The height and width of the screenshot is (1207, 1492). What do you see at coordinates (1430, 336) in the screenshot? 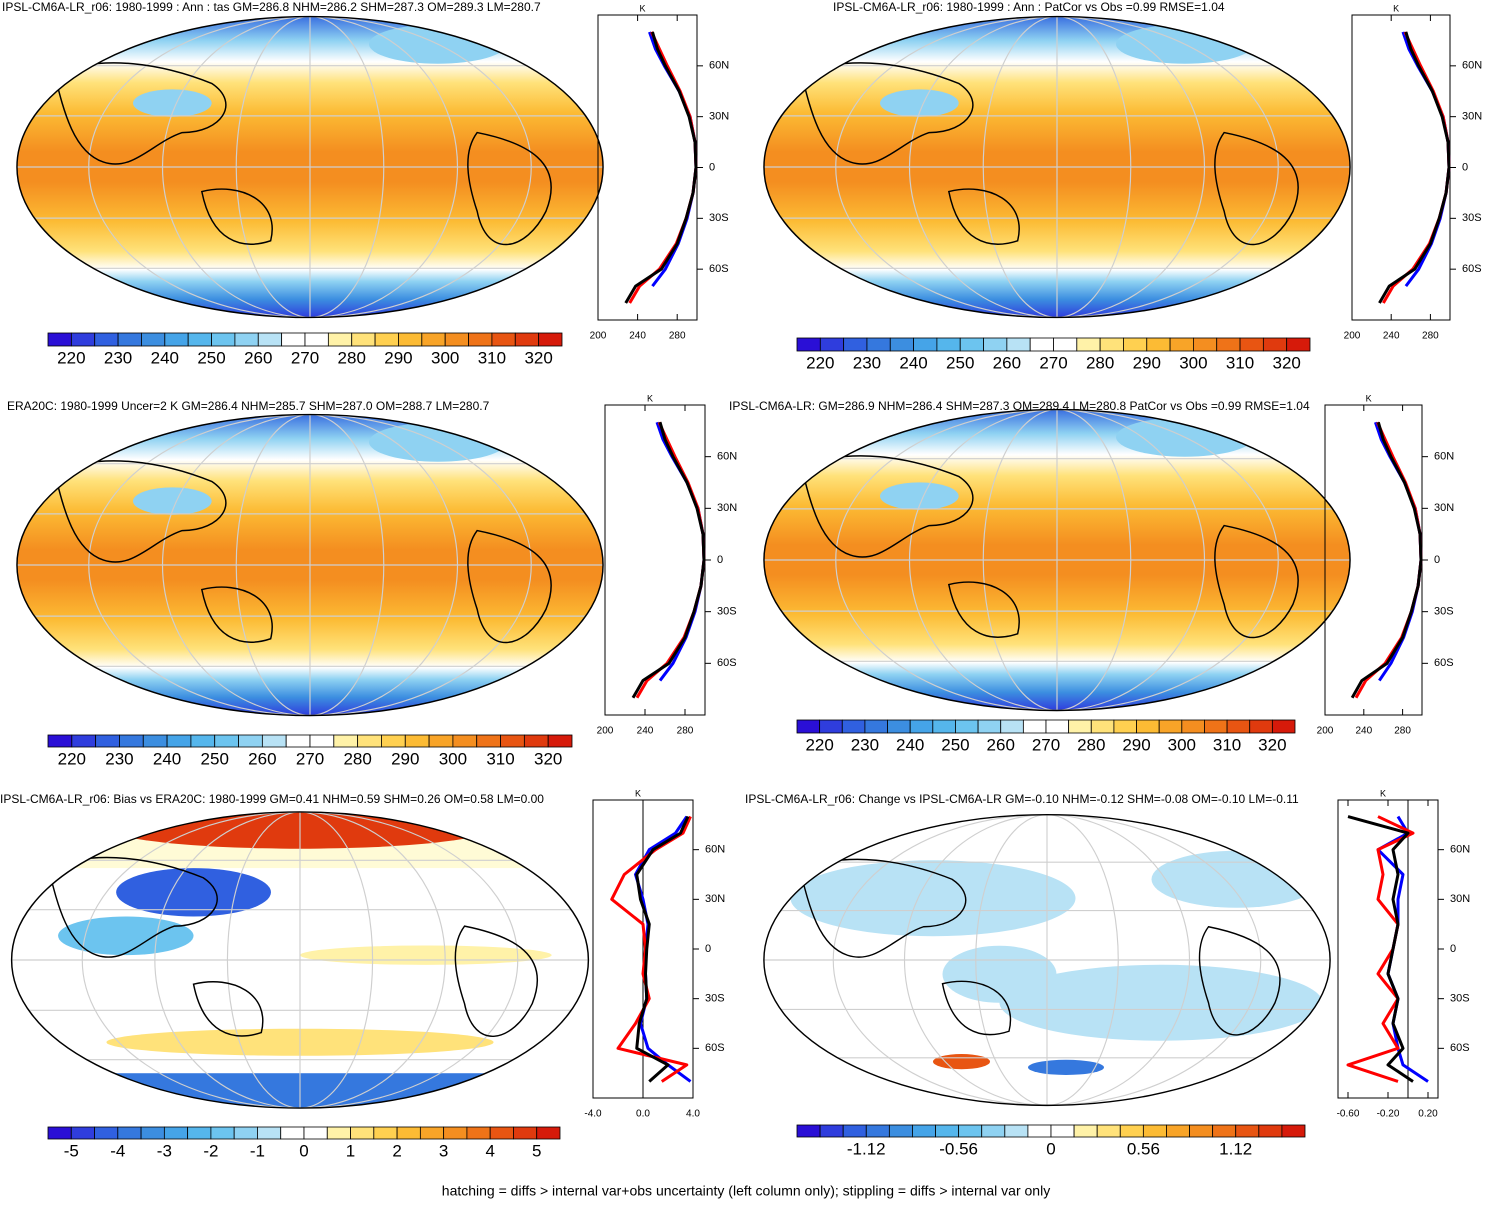
I see `x-tick-label: 280` at bounding box center [1430, 336].